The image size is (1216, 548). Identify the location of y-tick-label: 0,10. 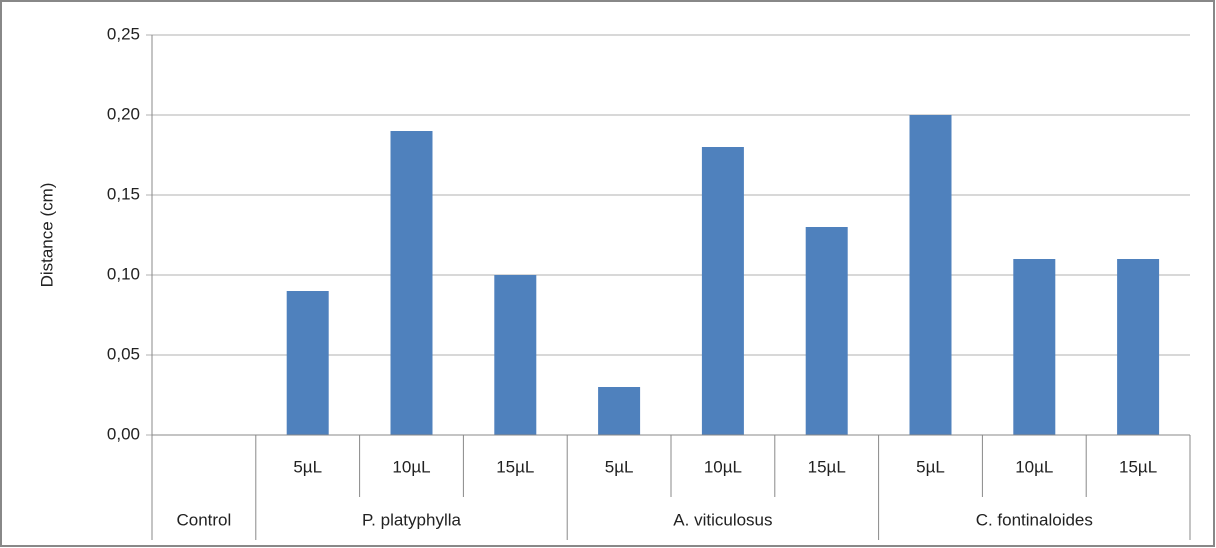
(123, 273).